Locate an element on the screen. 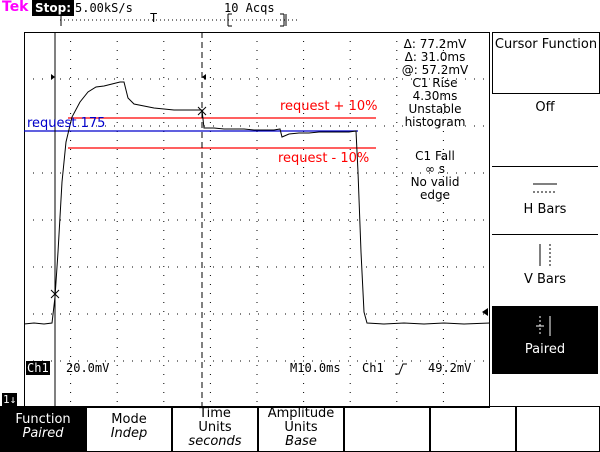 This screenshot has height=452, width=600. paired-icon is located at coordinates (543, 326).